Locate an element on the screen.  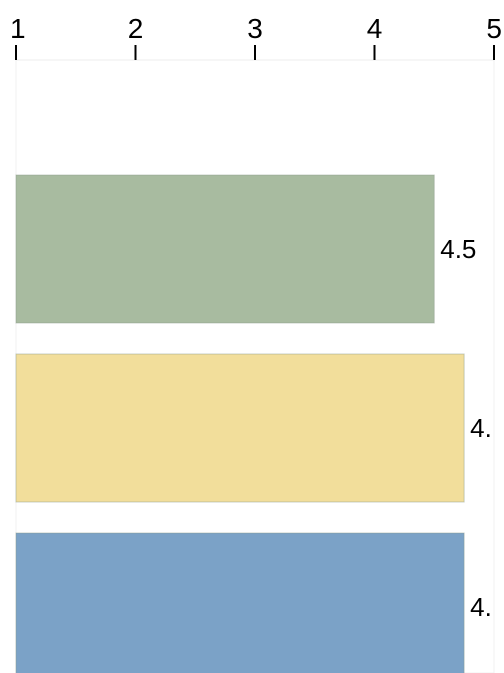
bar-value-label: 4.5 is located at coordinates (458, 249).